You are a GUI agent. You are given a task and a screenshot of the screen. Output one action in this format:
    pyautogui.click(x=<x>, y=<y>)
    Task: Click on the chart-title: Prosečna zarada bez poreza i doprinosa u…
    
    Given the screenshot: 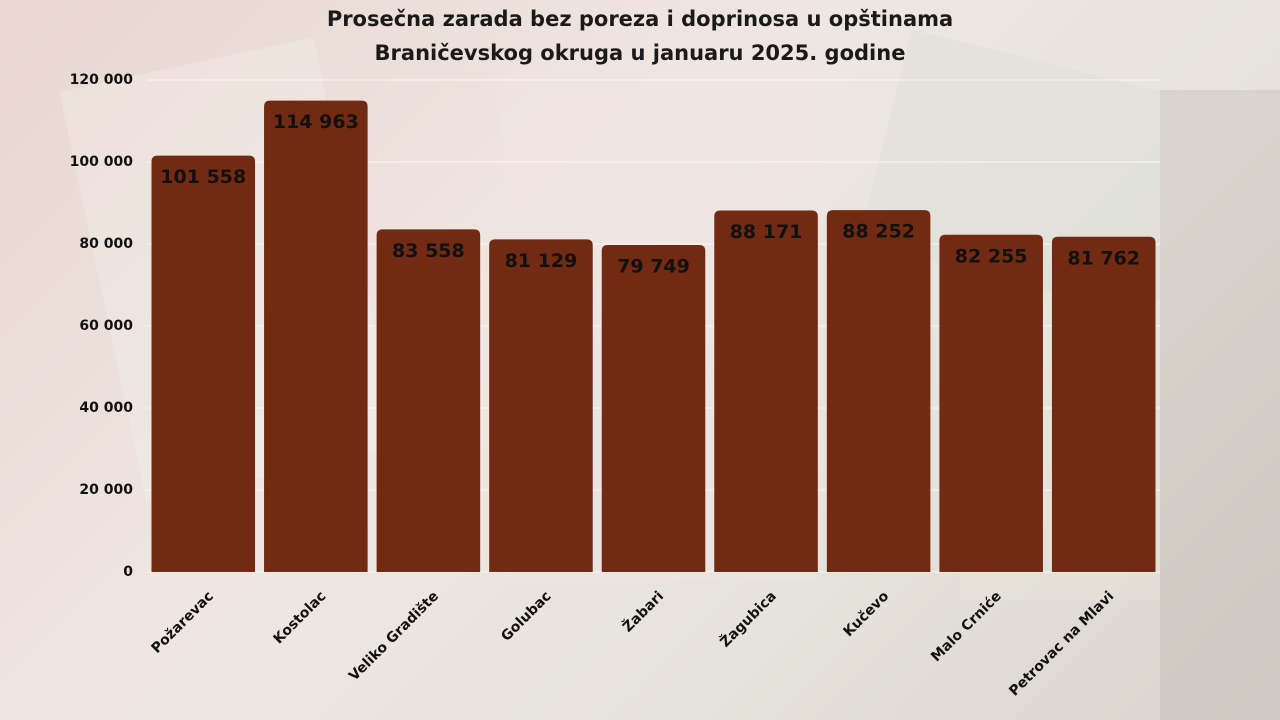 What is the action you would take?
    pyautogui.click(x=640, y=36)
    